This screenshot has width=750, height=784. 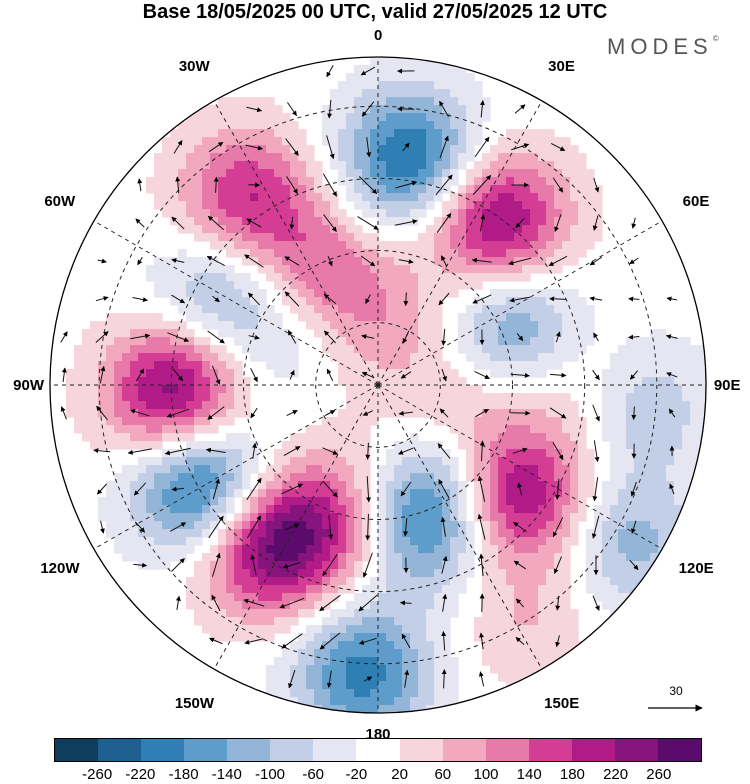 I want to click on 120e-label: 120E, so click(x=696, y=568).